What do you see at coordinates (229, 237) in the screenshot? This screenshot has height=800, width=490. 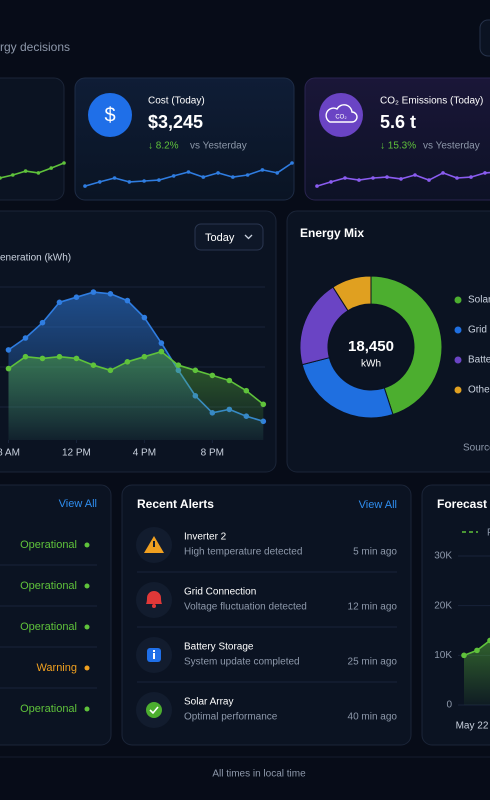 I see `period-dropdown` at bounding box center [229, 237].